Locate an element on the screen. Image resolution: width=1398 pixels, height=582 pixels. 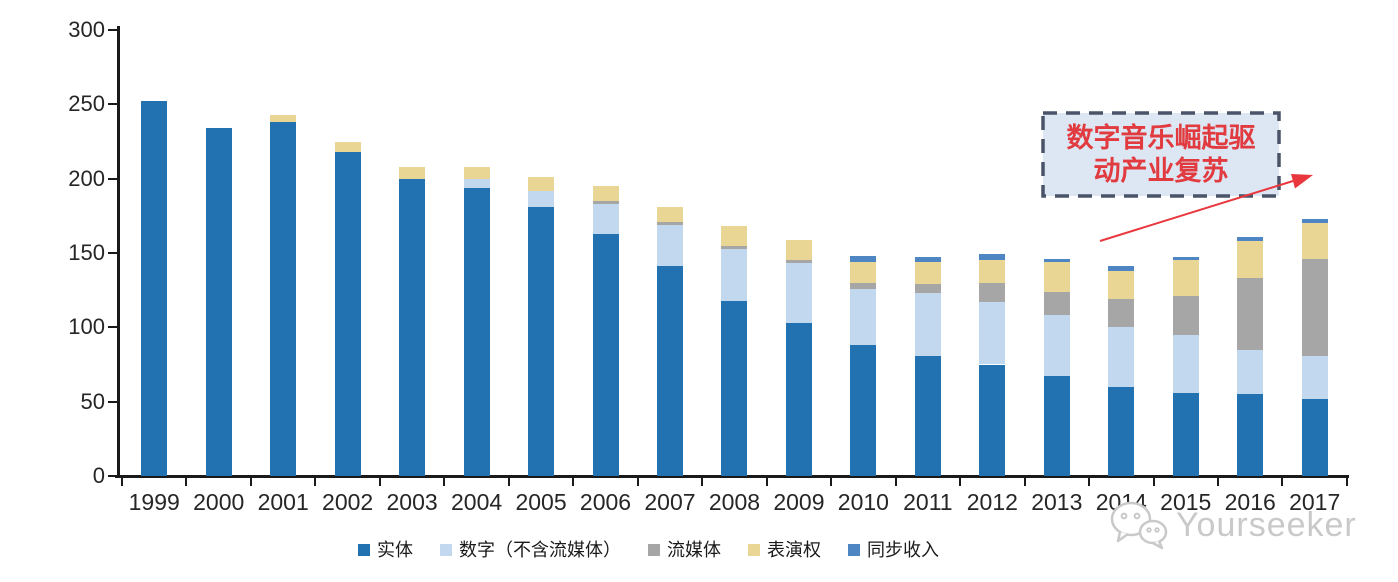
legend-item: 实体 is located at coordinates (385, 550).